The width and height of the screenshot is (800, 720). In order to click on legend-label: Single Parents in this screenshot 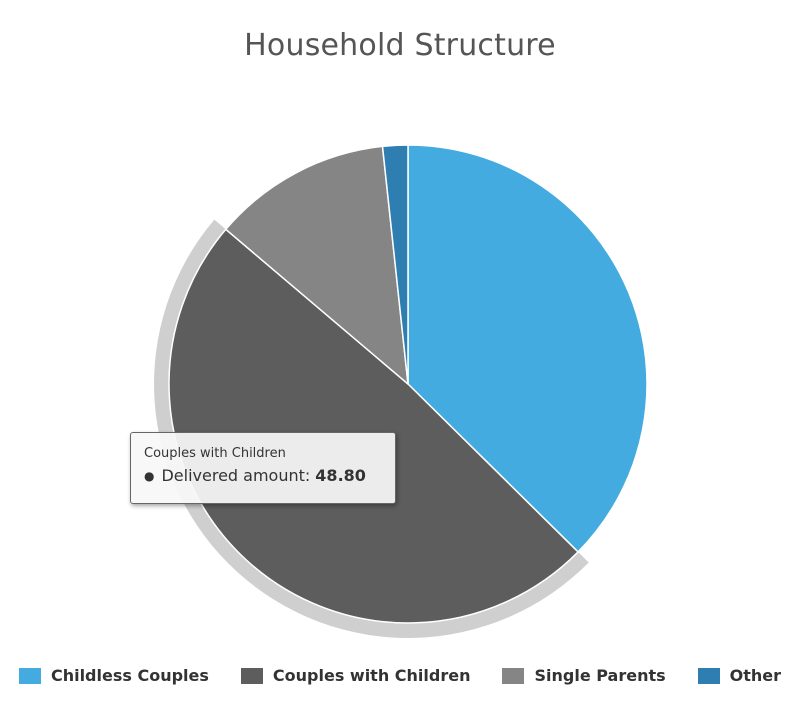, I will do `click(600, 675)`.